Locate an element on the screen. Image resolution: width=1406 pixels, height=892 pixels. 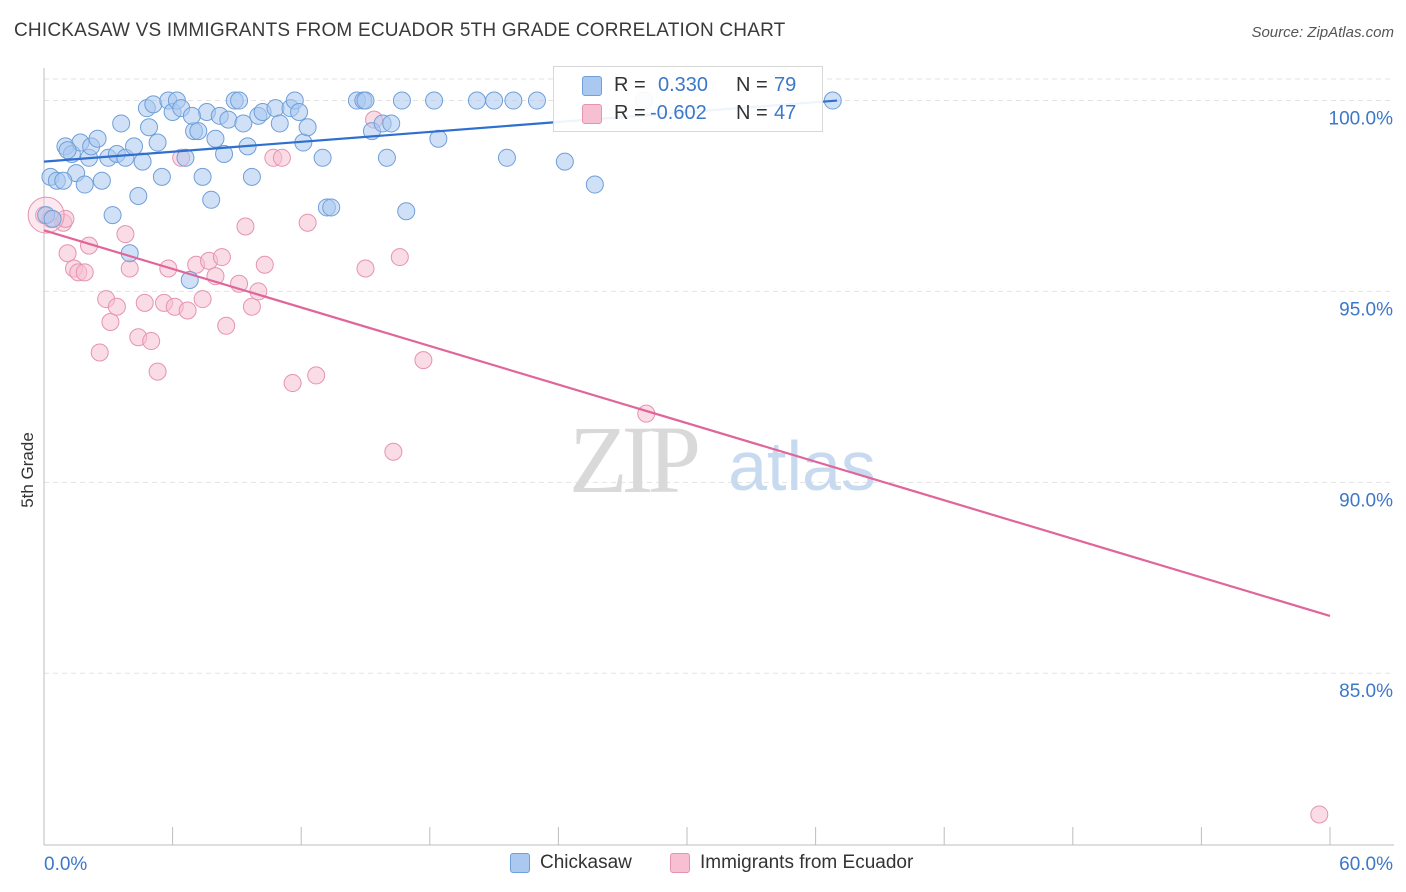
y-tick-label: 90.0% is located at coordinates (1366, 500).